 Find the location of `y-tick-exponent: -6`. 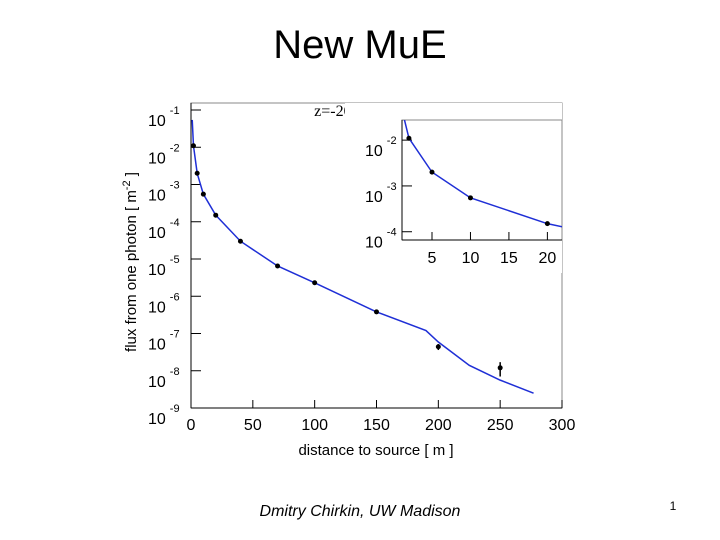

y-tick-exponent: -6 is located at coordinates (175, 297).